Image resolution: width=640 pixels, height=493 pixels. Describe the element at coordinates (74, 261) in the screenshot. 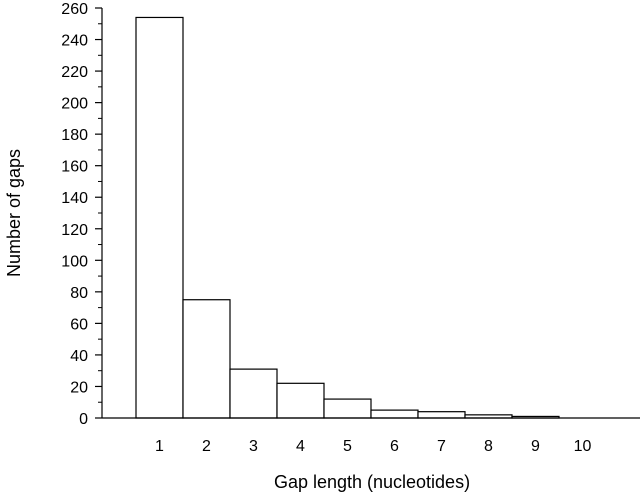

I see `y-tick-label: 100` at that location.